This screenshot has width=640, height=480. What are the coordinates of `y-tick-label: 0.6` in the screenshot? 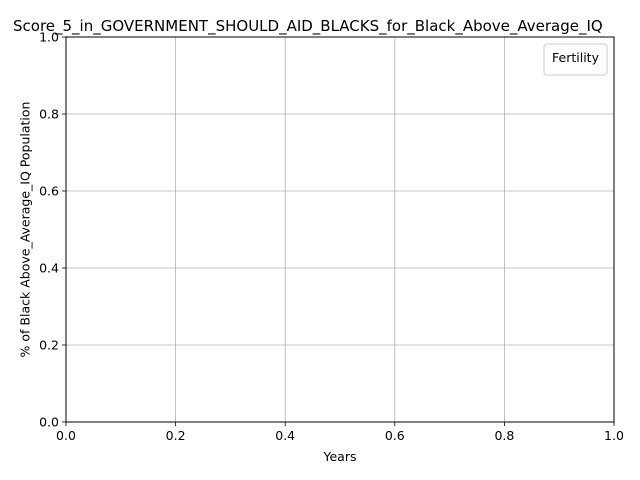 It's located at (49, 191).